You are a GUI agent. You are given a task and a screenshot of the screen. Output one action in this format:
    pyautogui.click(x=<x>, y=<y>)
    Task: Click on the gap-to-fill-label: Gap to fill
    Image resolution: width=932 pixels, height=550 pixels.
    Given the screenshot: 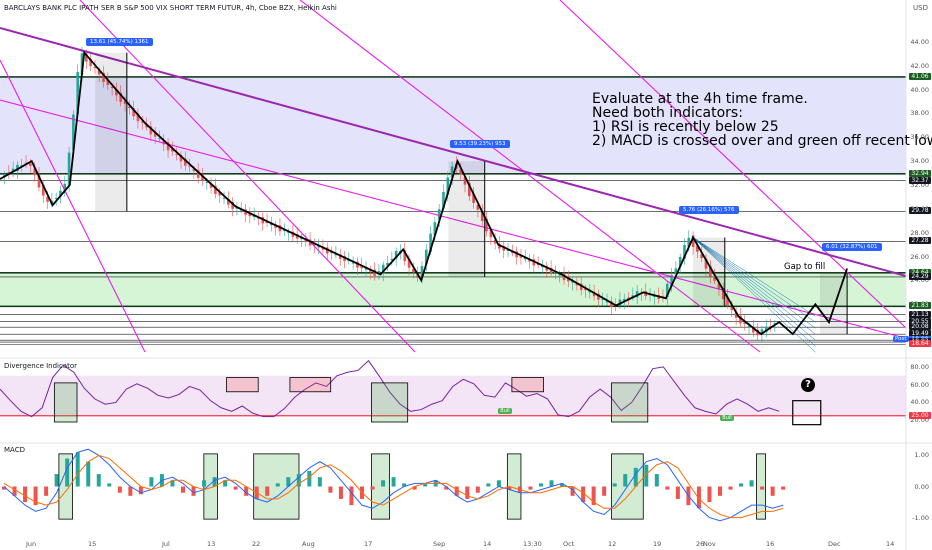 What is the action you would take?
    pyautogui.click(x=805, y=267)
    